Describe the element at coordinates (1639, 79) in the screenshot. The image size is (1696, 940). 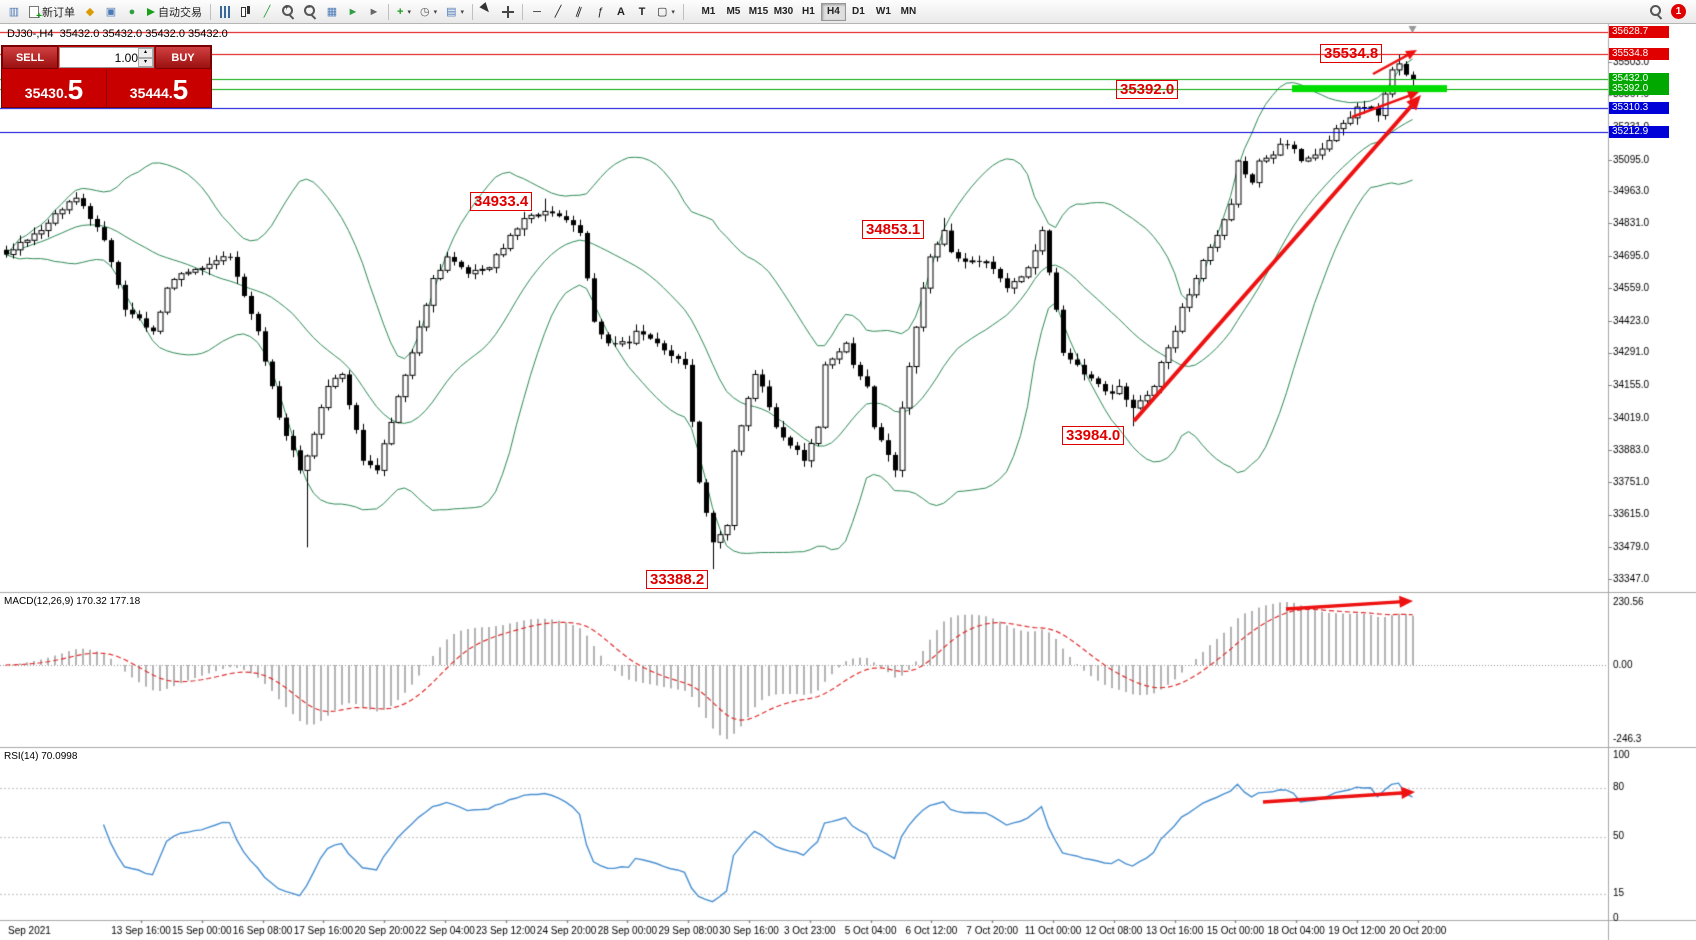
I see `axis-price-tag: 35432.0` at that location.